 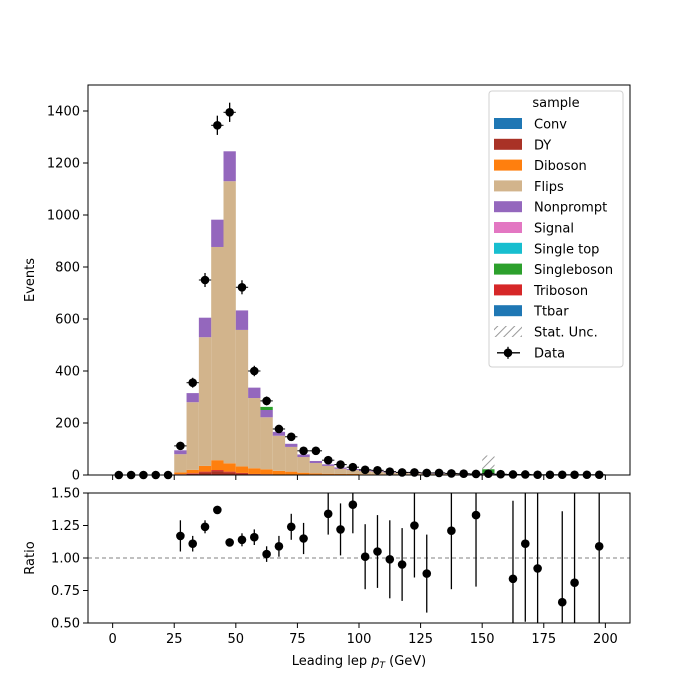 I want to click on x-tick-label: 25, so click(x=174, y=639).